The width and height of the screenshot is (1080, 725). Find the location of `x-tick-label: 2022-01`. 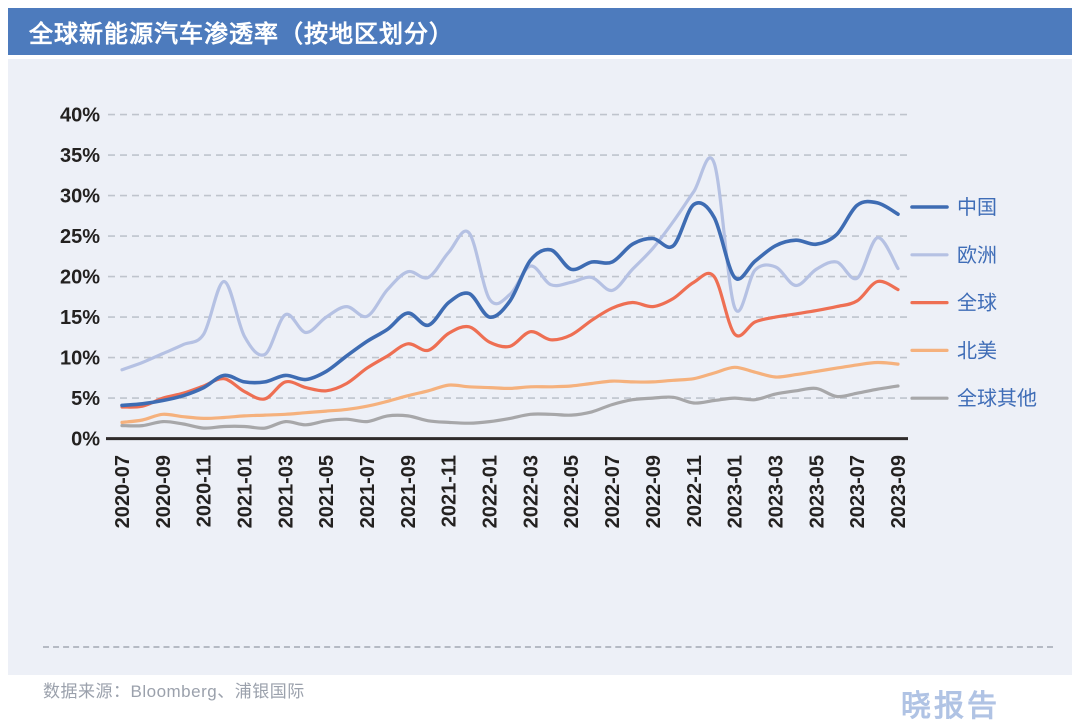

x-tick-label: 2022-01 is located at coordinates (491, 491).